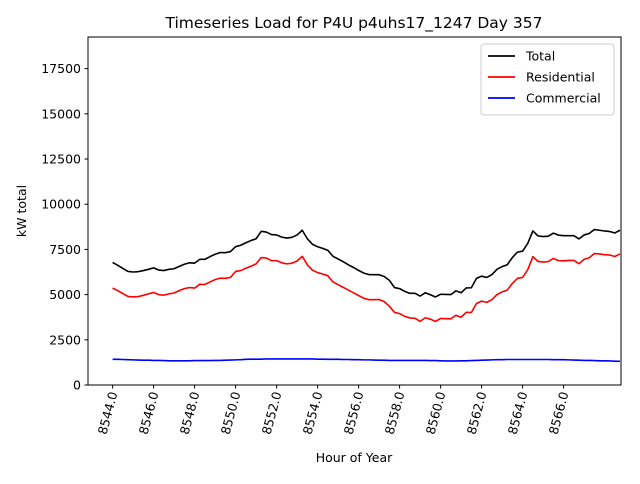 The width and height of the screenshot is (640, 484). What do you see at coordinates (366, 263) in the screenshot?
I see `series-line-total` at bounding box center [366, 263].